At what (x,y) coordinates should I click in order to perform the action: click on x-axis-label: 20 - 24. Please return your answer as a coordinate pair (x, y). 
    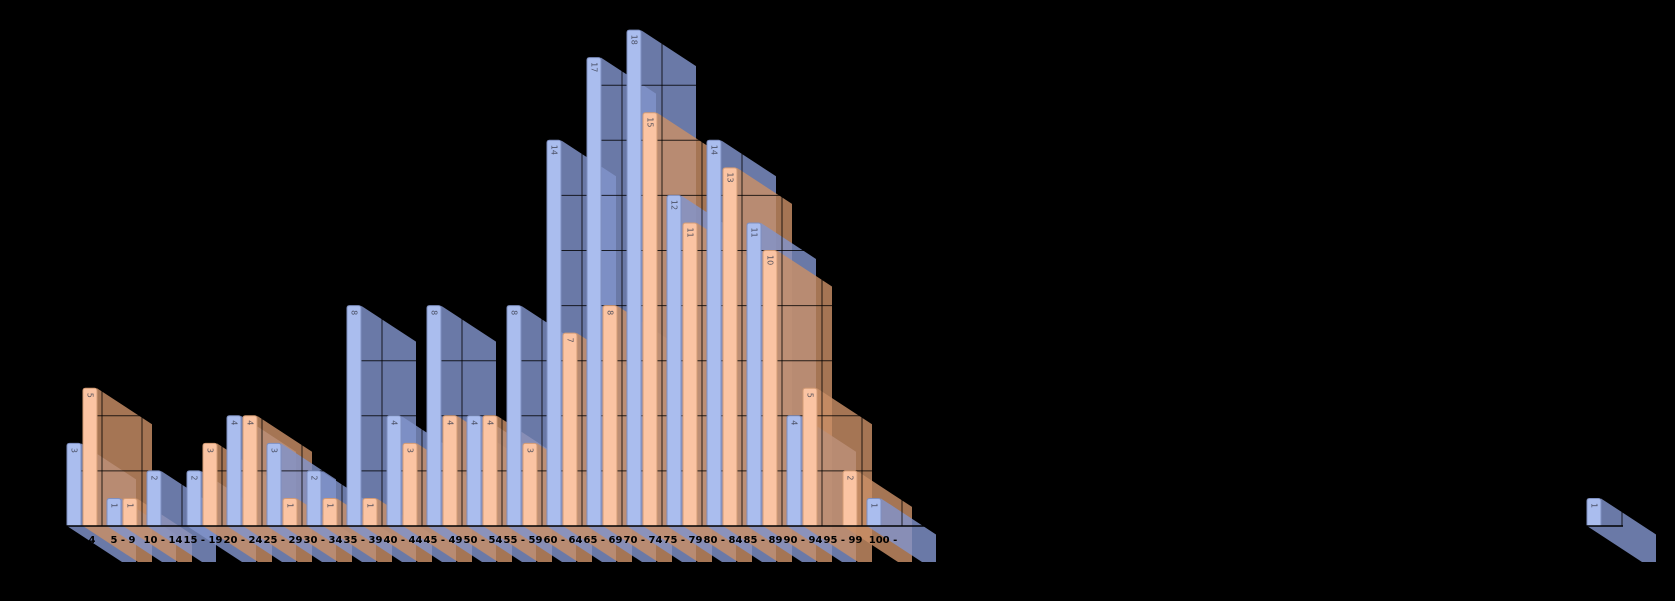
    Looking at the image, I should click on (243, 540).